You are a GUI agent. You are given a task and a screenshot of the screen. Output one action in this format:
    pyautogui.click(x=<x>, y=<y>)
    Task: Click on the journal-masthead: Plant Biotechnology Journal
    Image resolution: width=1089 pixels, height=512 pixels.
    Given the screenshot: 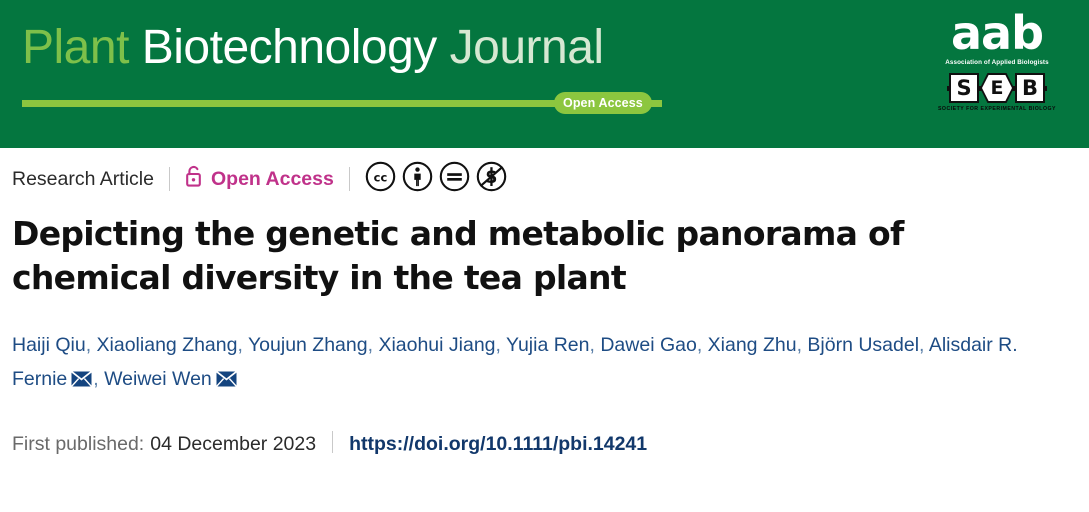 What is the action you would take?
    pyautogui.click(x=313, y=48)
    